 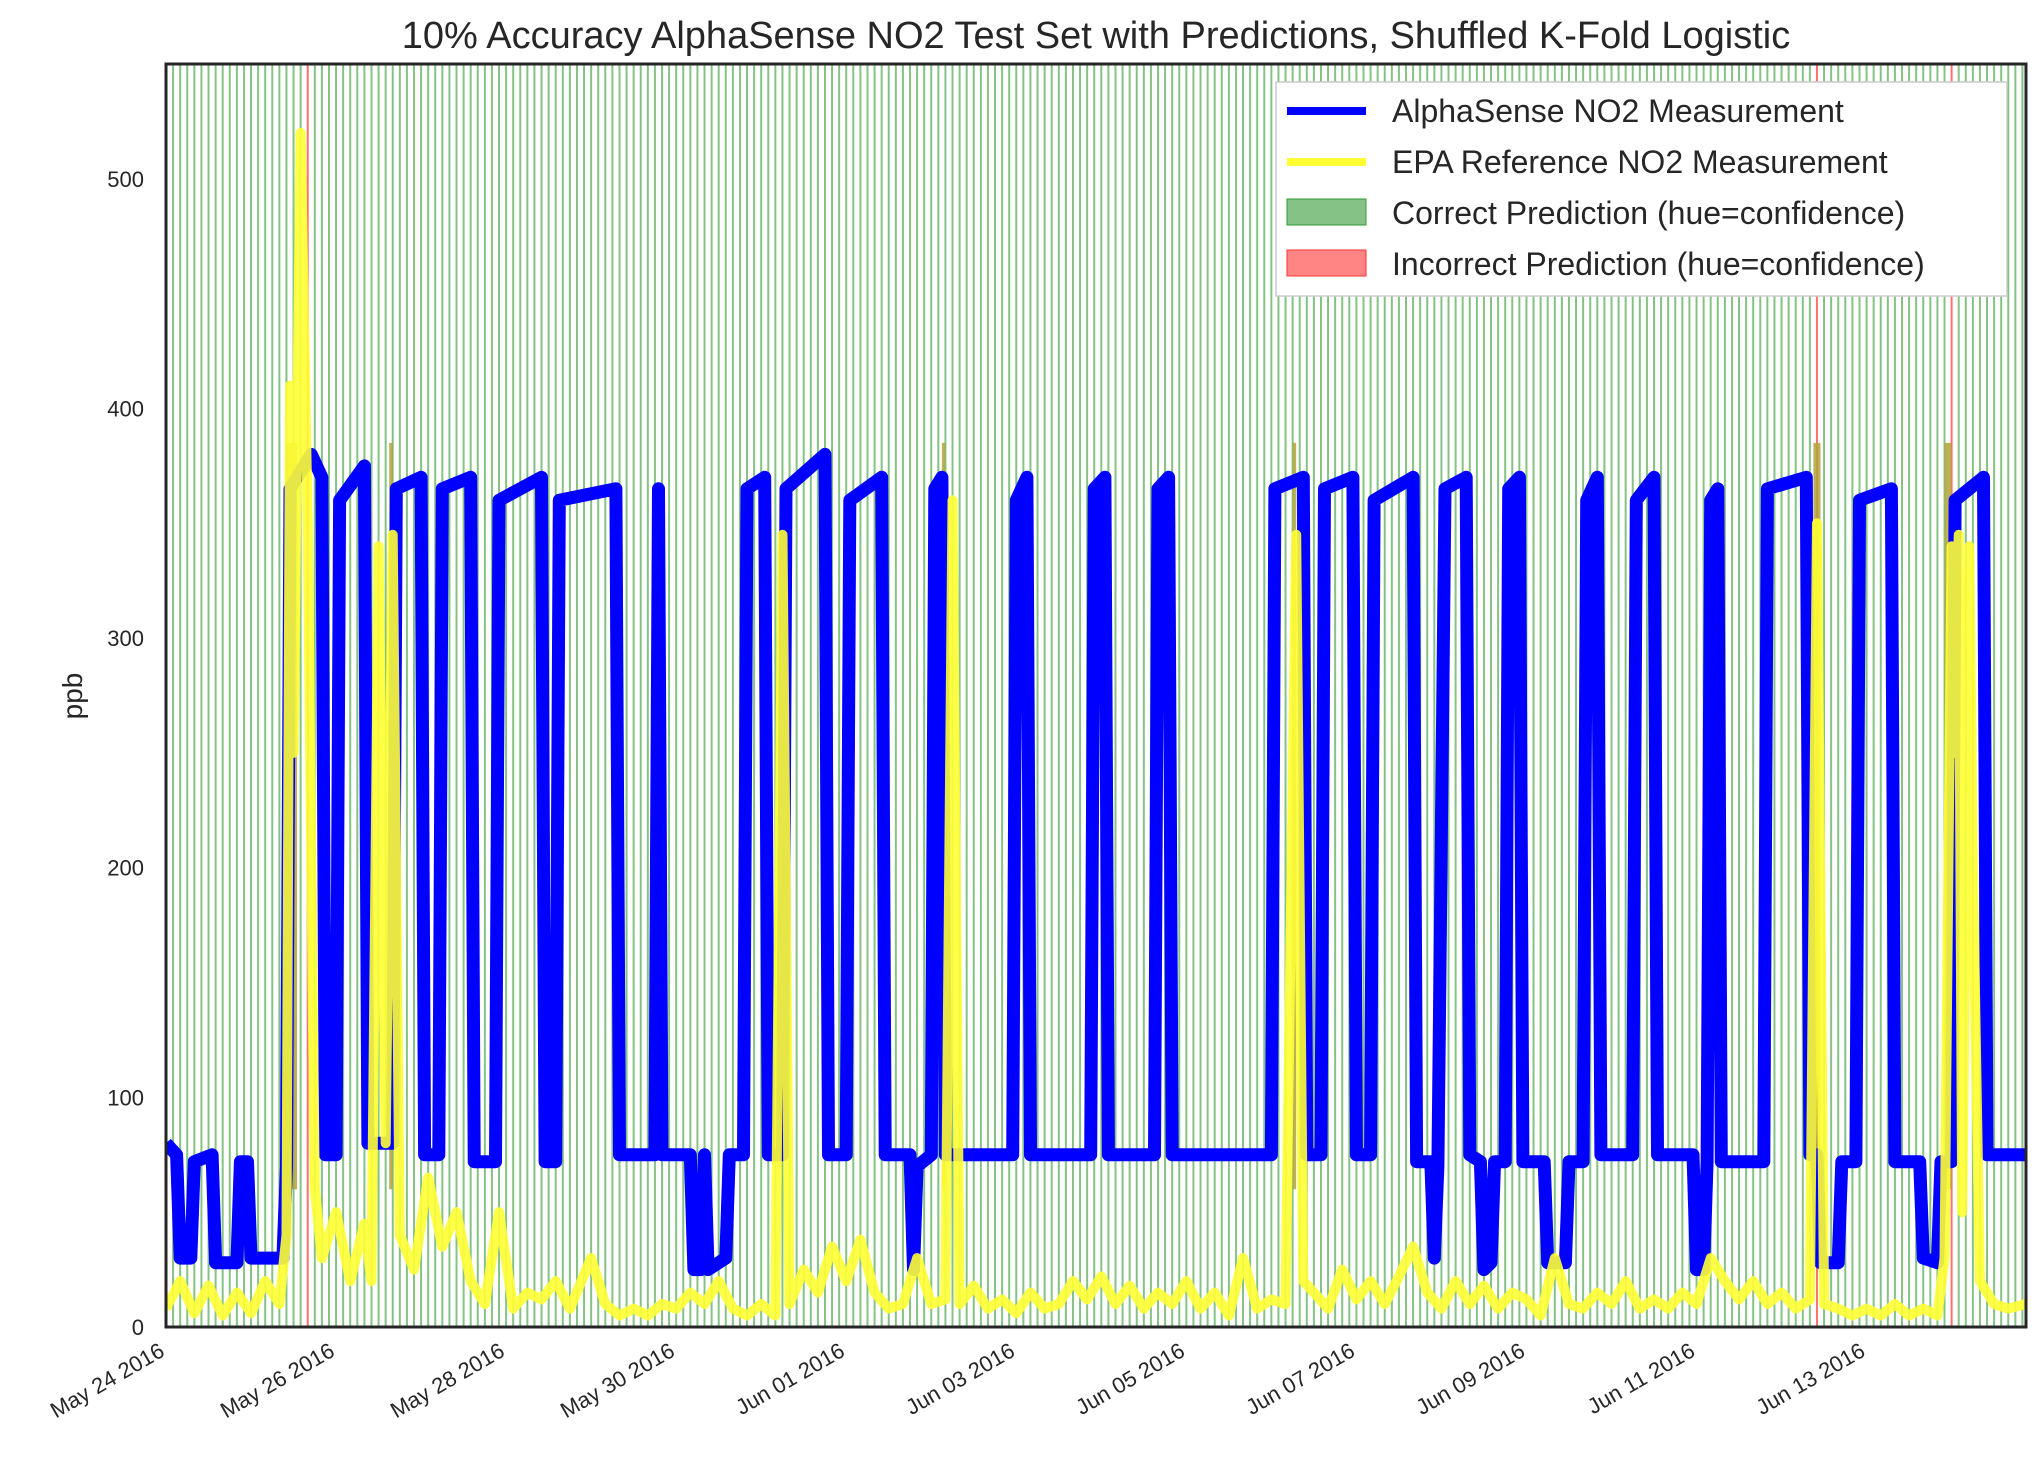 I want to click on x-tick-label: May 28 2016, so click(x=447, y=1380).